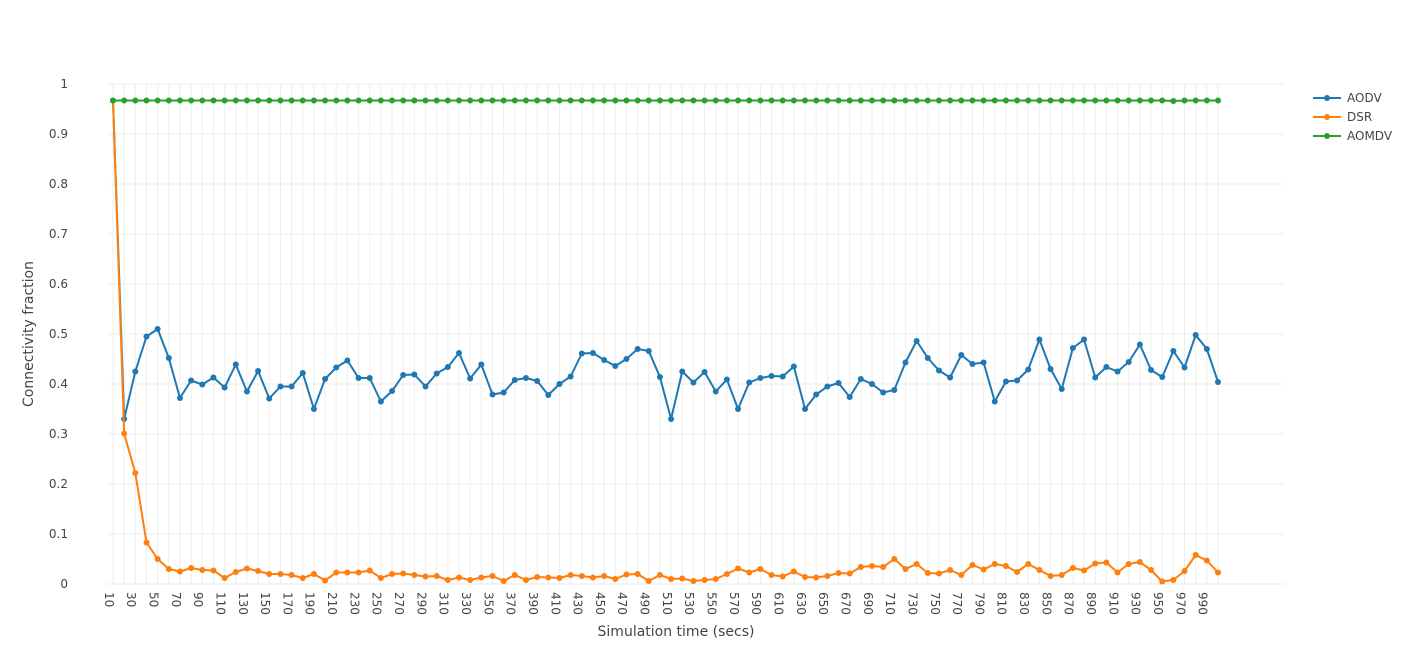 The image size is (1409, 657). Describe the element at coordinates (578, 603) in the screenshot. I see `x-tick-label: 430` at that location.